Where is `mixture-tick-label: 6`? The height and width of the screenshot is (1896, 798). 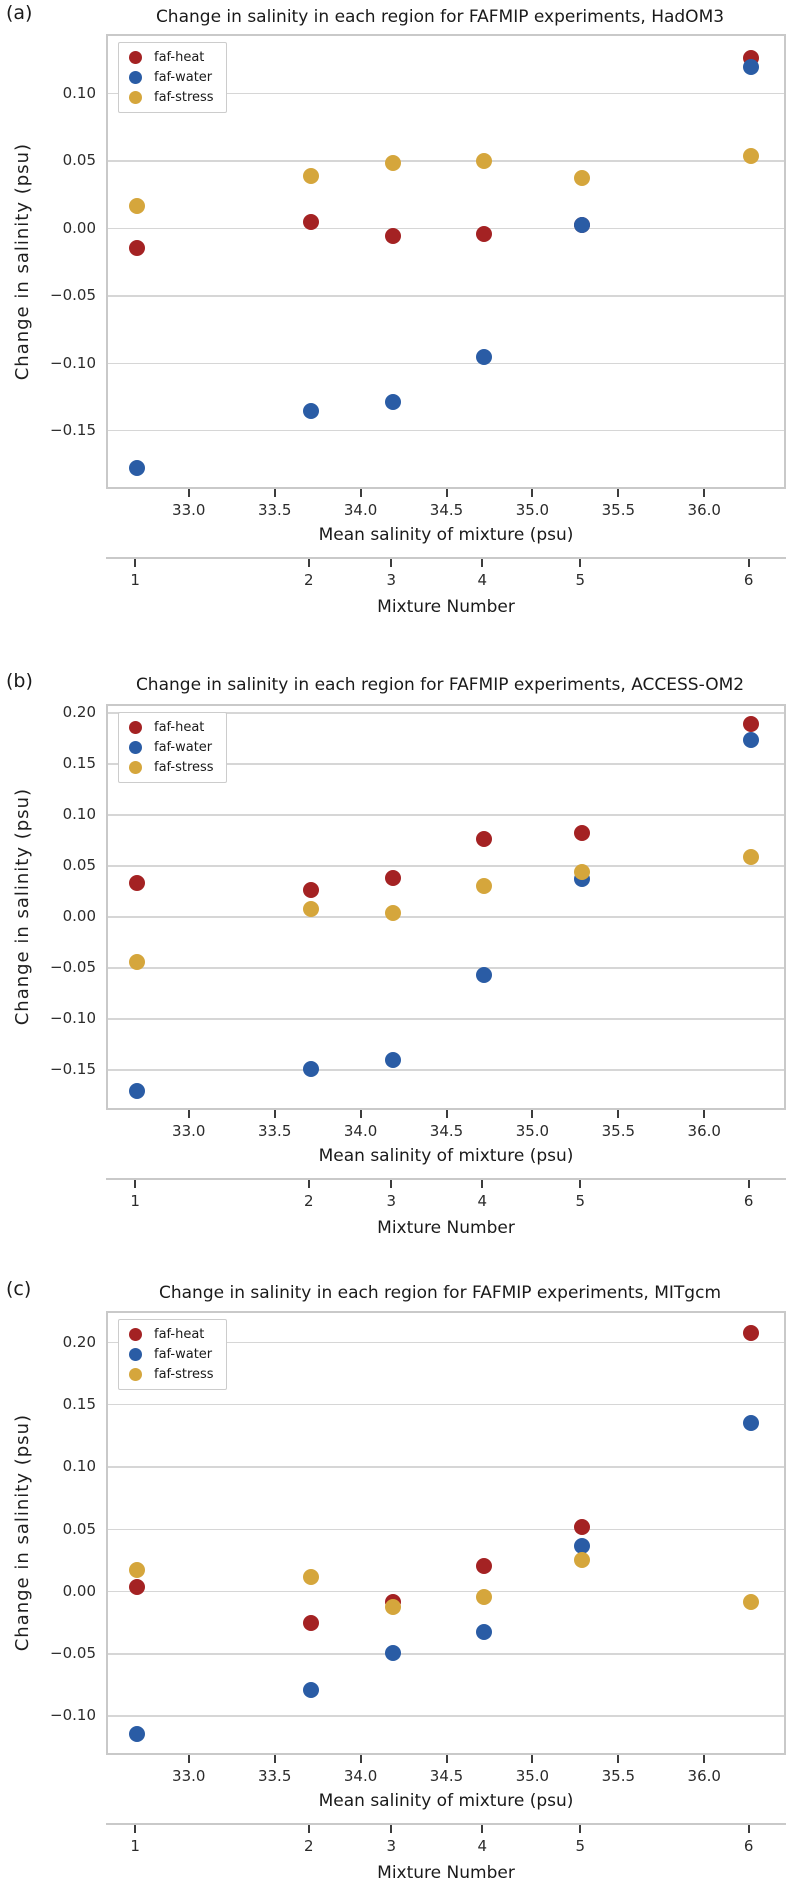 mixture-tick-label: 6 is located at coordinates (748, 1846).